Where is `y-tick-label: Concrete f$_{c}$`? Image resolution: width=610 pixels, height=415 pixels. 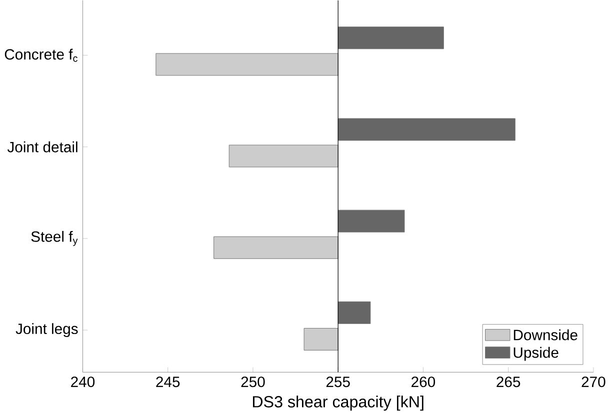
y-tick-label: Concrete f$_{c}$ is located at coordinates (41, 55).